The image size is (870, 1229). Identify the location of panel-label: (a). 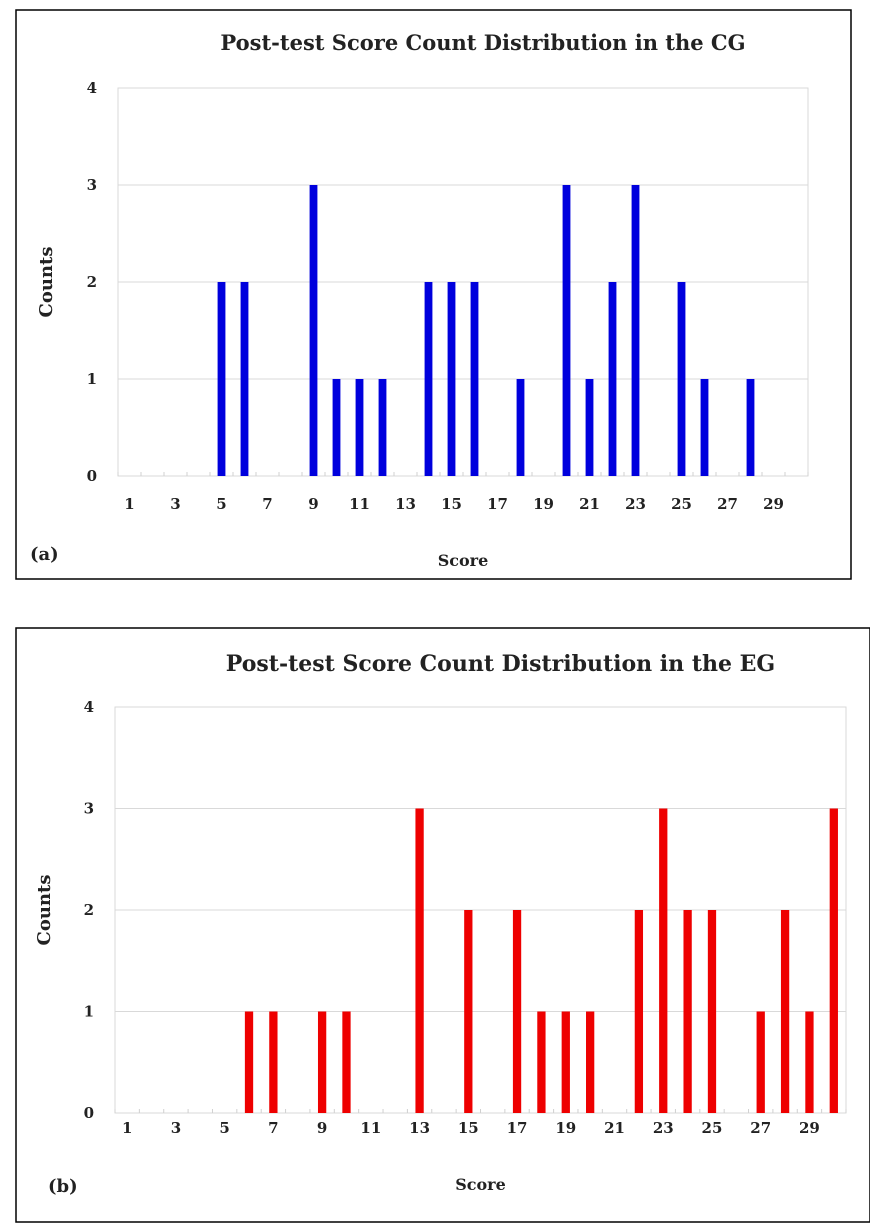
(44, 554).